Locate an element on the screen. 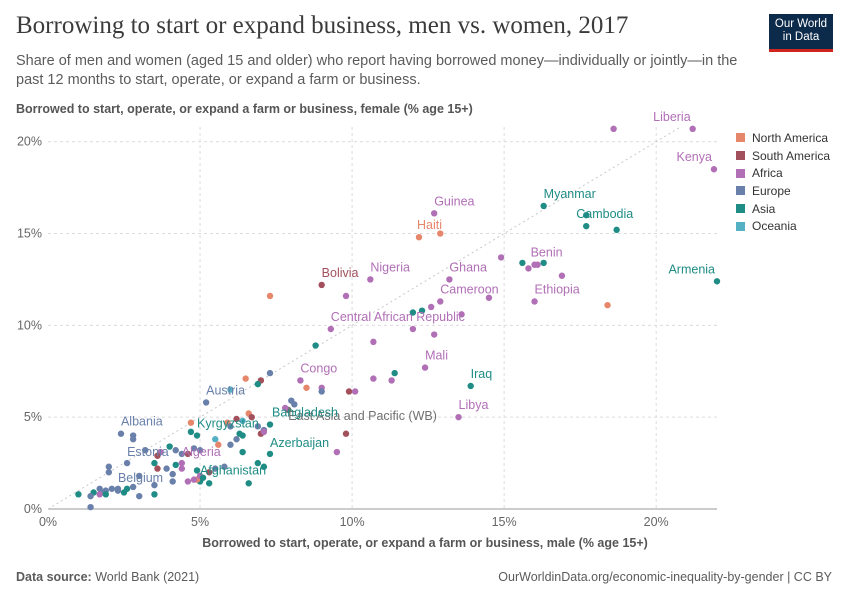 Image resolution: width=850 pixels, height=600 pixels. legend-item: South America is located at coordinates (783, 156).